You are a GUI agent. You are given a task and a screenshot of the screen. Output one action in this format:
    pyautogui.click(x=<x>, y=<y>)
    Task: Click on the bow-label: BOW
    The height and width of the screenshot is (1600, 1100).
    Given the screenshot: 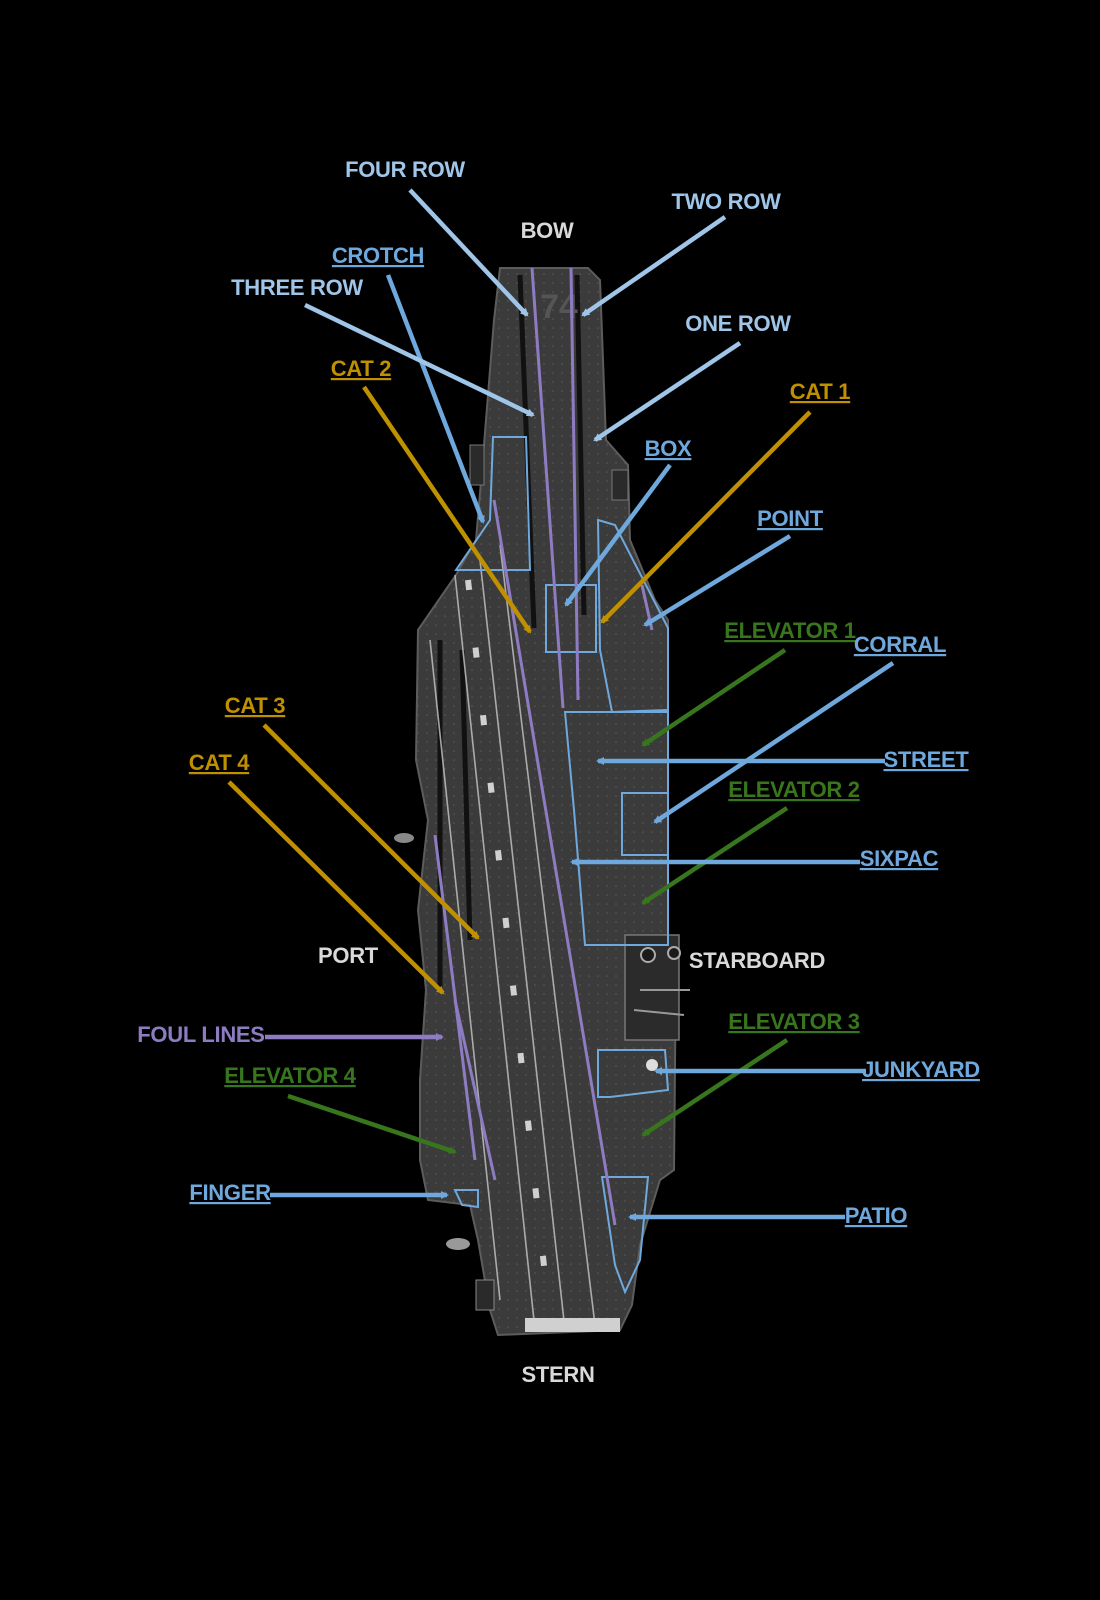 What is the action you would take?
    pyautogui.click(x=547, y=230)
    